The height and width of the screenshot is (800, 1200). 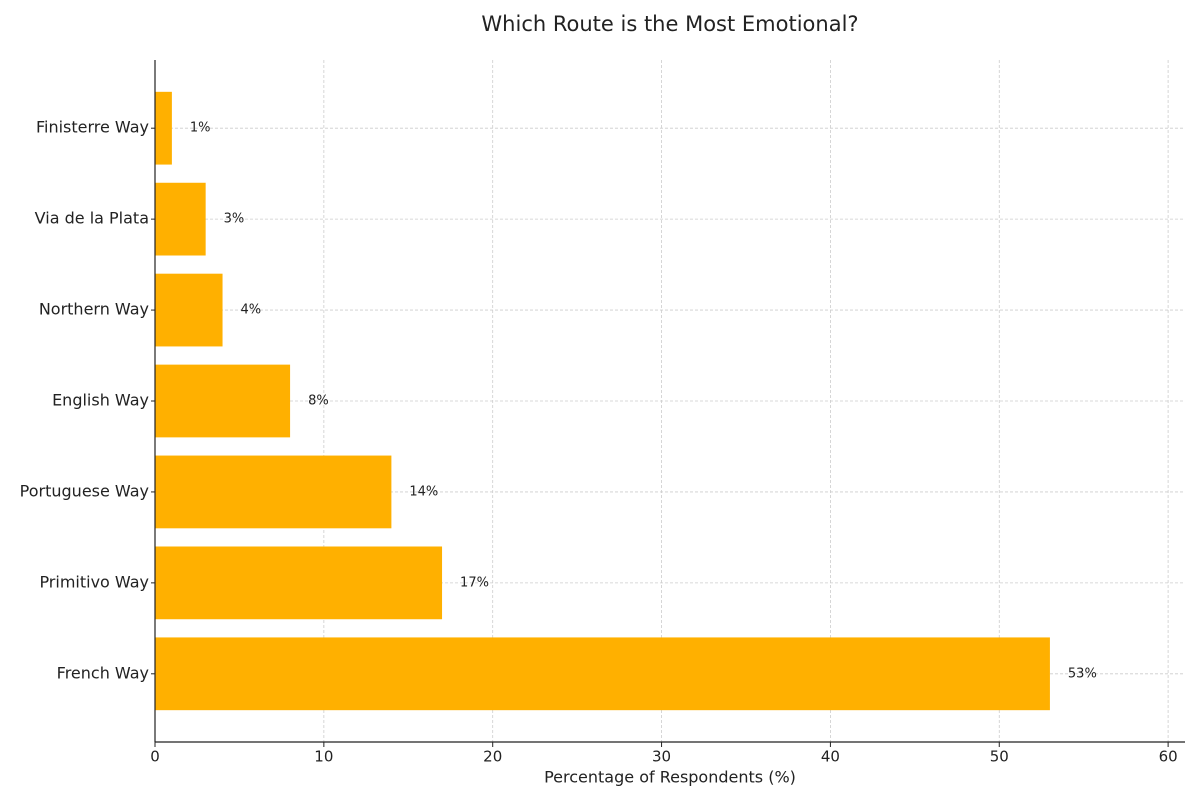 What do you see at coordinates (661, 757) in the screenshot?
I see `x-tick-label: 30` at bounding box center [661, 757].